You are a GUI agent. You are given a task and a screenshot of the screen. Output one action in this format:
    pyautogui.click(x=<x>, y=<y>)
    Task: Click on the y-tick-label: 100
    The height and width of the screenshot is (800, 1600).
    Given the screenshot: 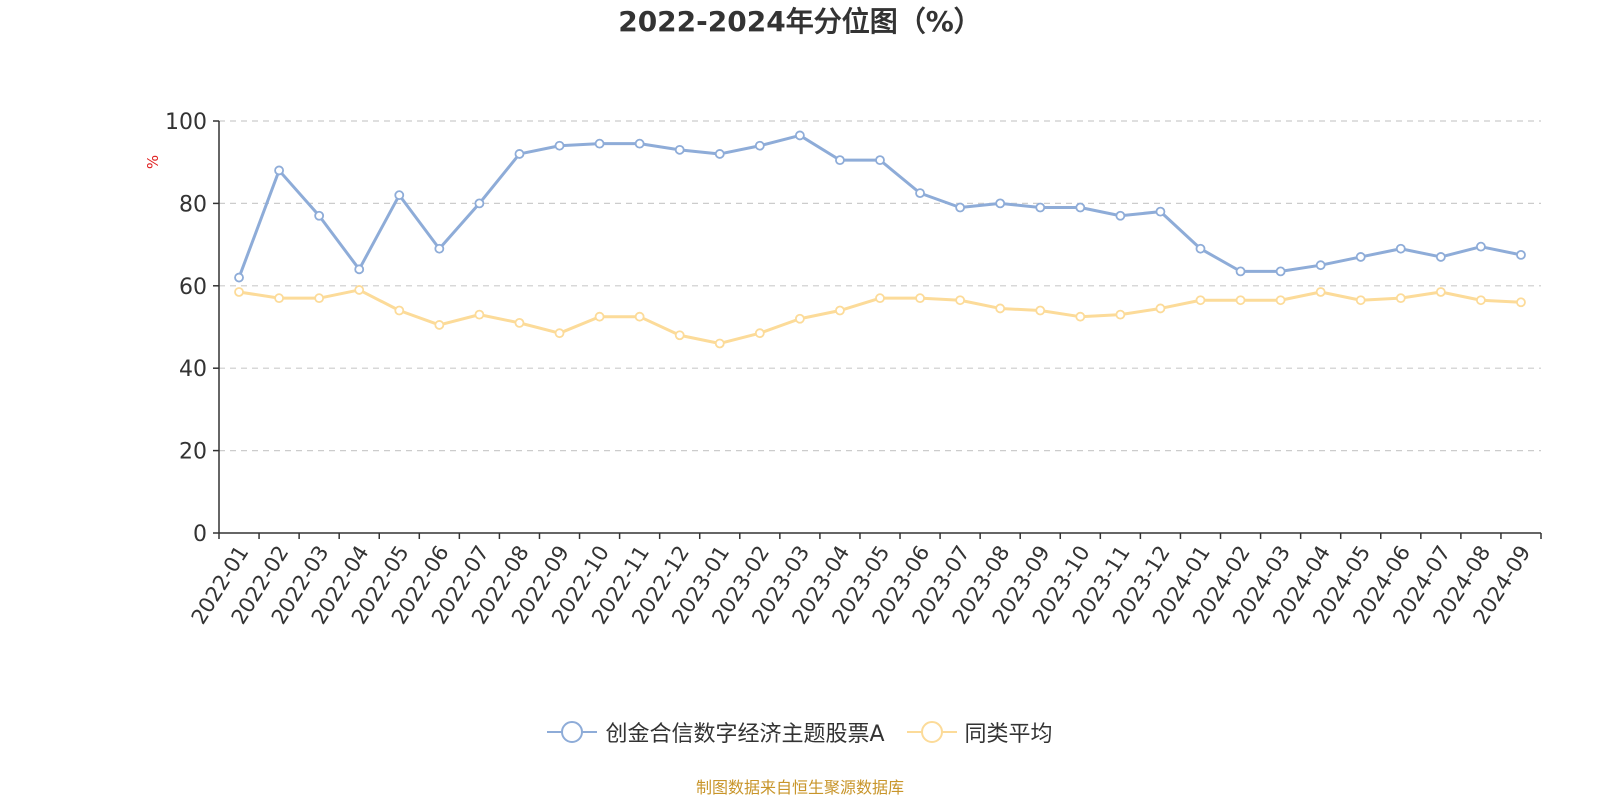 What is the action you would take?
    pyautogui.click(x=186, y=122)
    